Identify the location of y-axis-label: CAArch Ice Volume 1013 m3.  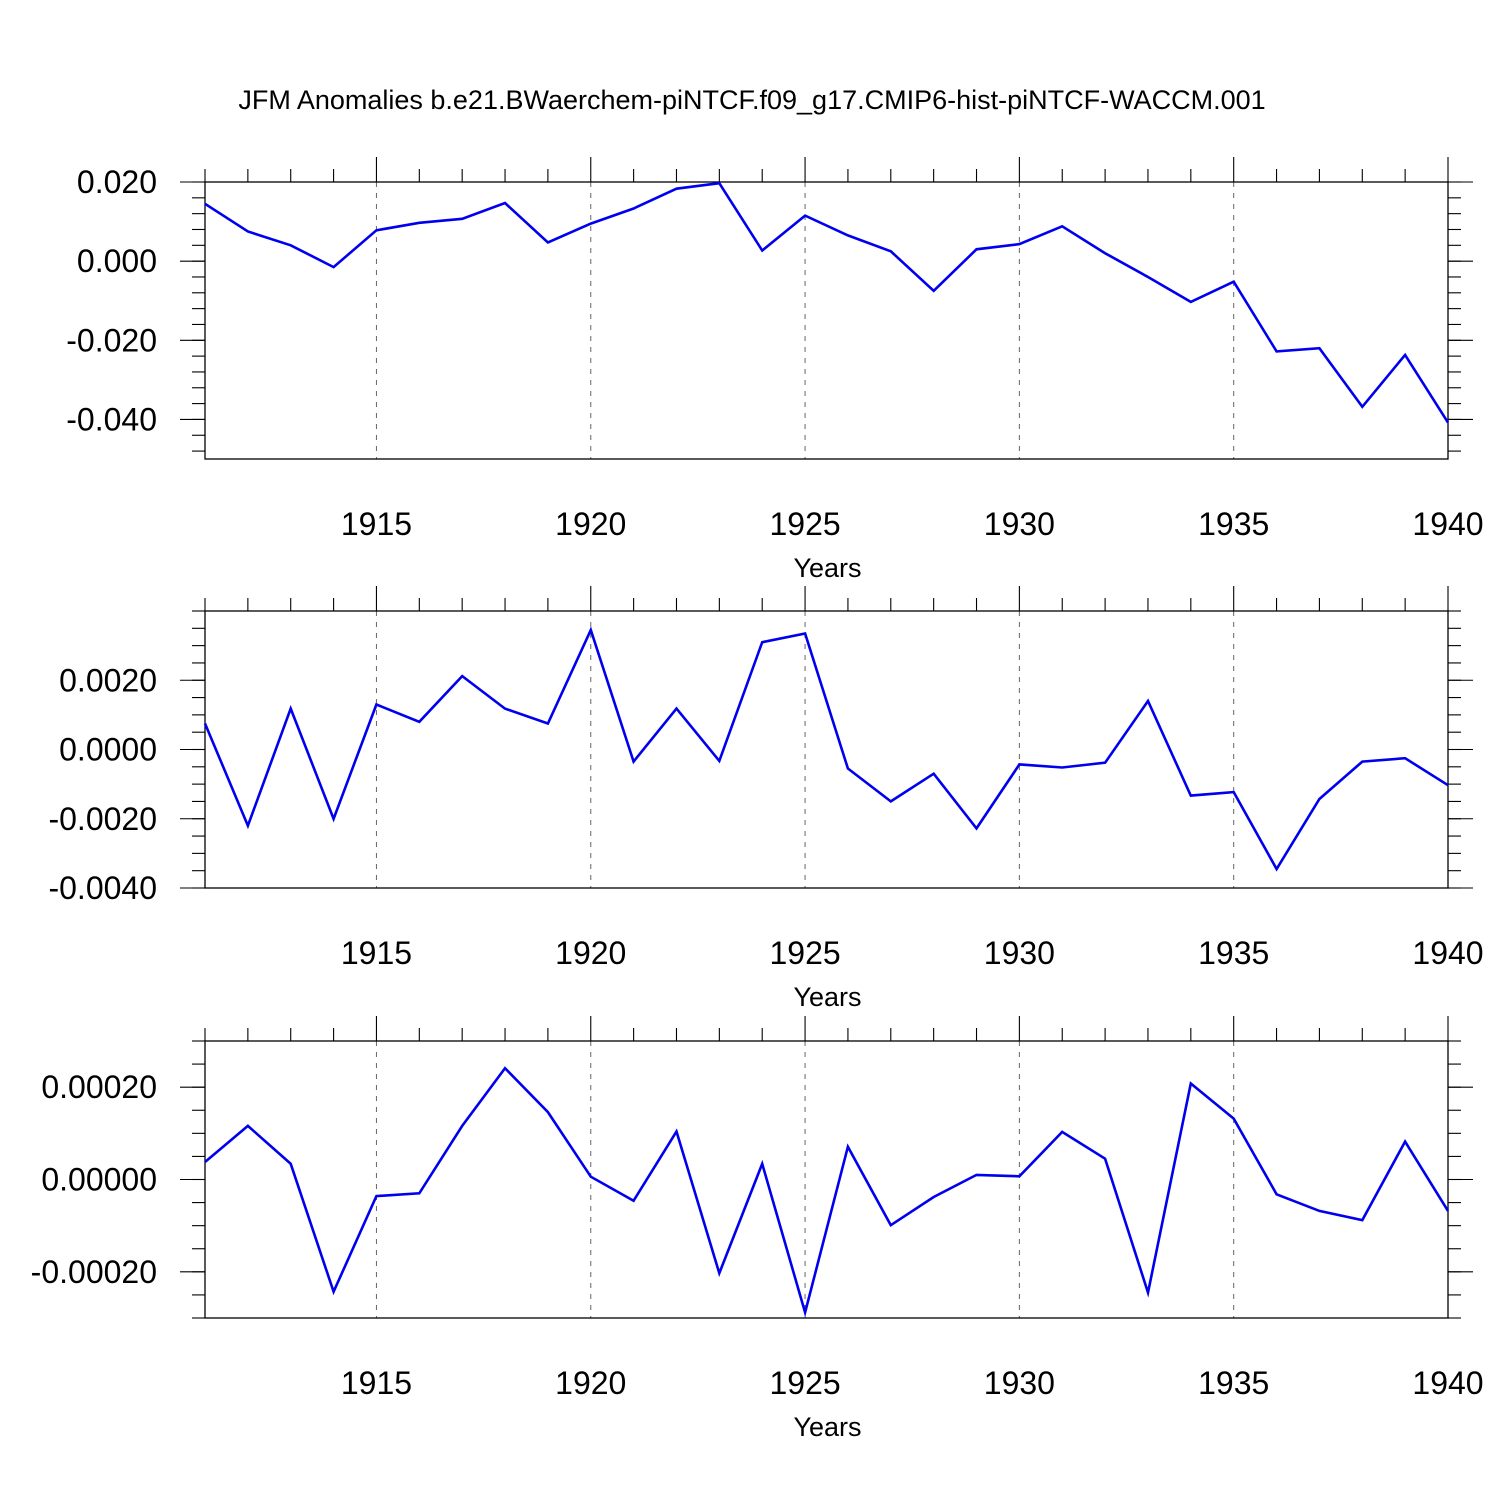
(32, 320).